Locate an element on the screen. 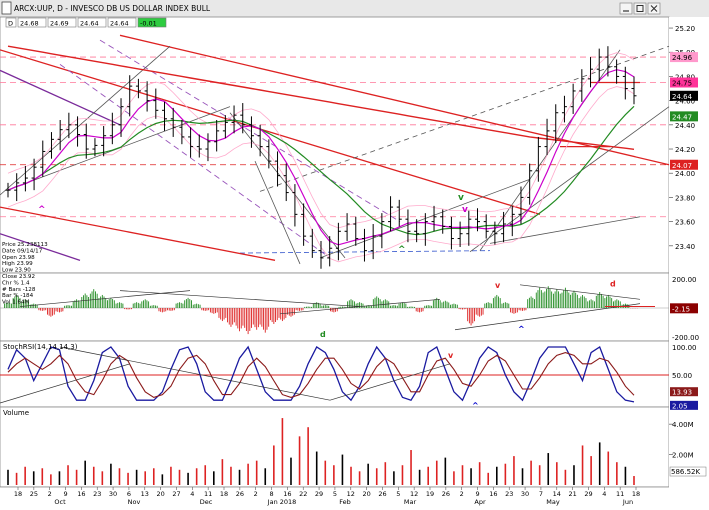 The image size is (709, 510). volume-value-label: 586.52K is located at coordinates (685, 472).